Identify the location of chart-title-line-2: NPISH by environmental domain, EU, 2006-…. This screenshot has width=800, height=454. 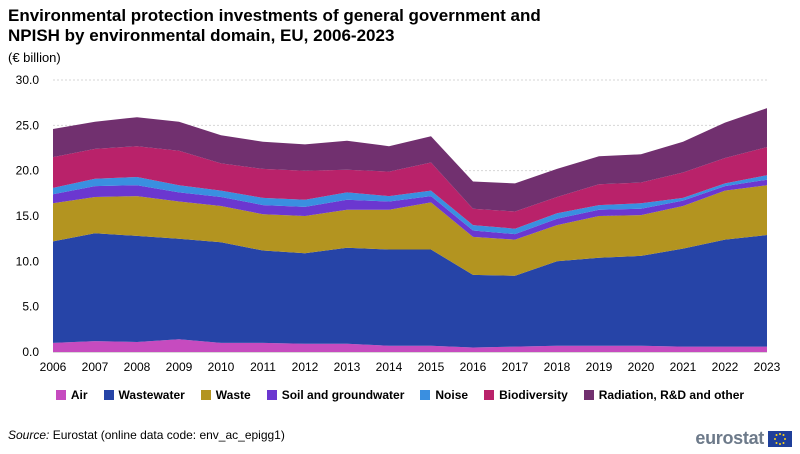
(201, 35).